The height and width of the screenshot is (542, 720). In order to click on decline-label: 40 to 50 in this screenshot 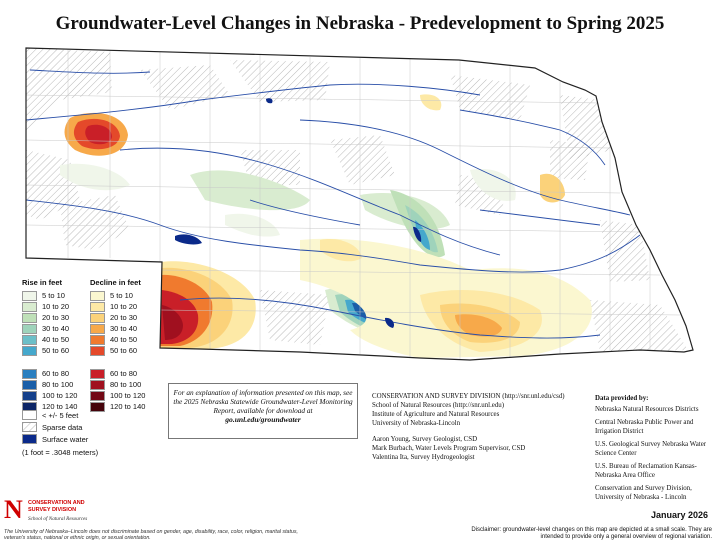, I will do `click(124, 339)`.